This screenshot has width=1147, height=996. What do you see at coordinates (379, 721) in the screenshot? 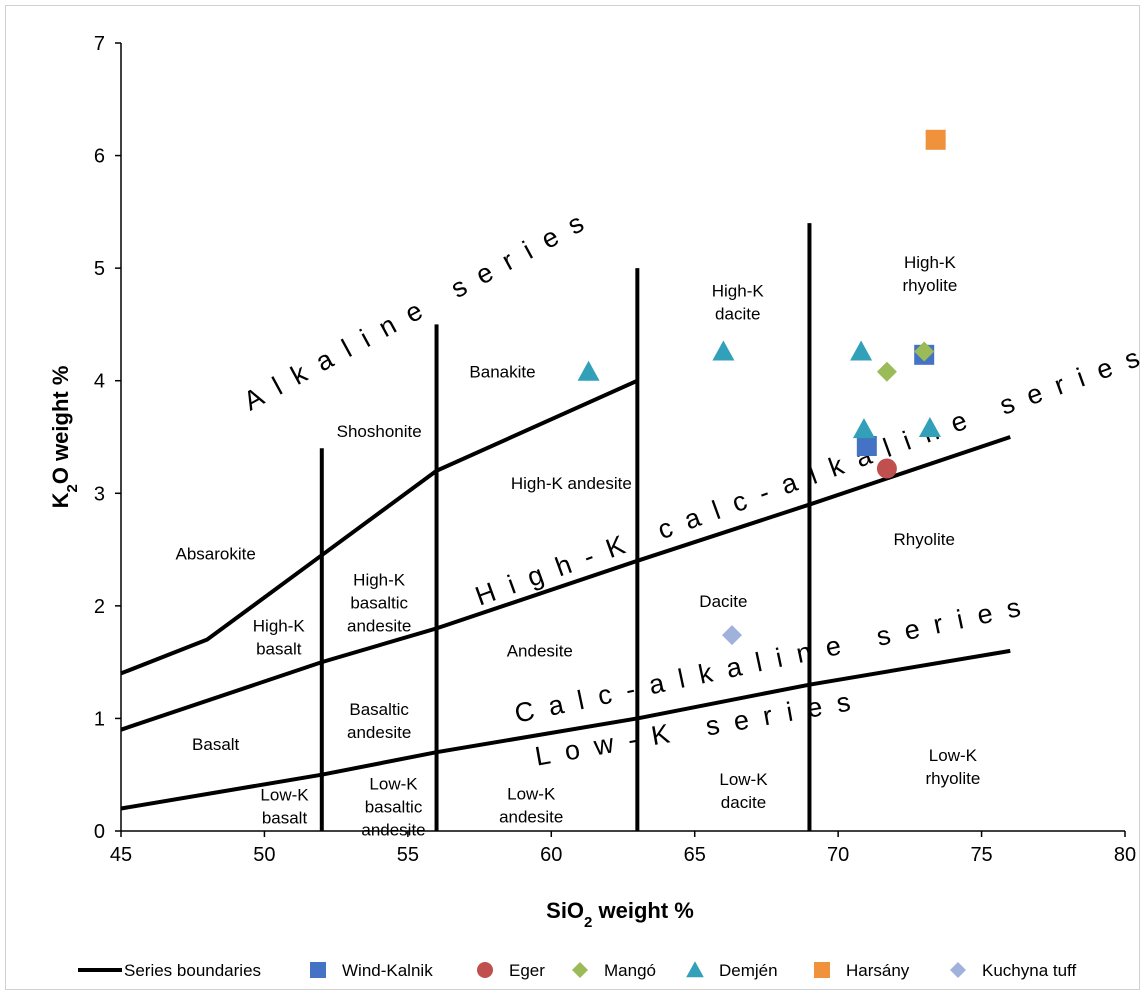
I see `rock-field-label: Basaltic andesite` at bounding box center [379, 721].